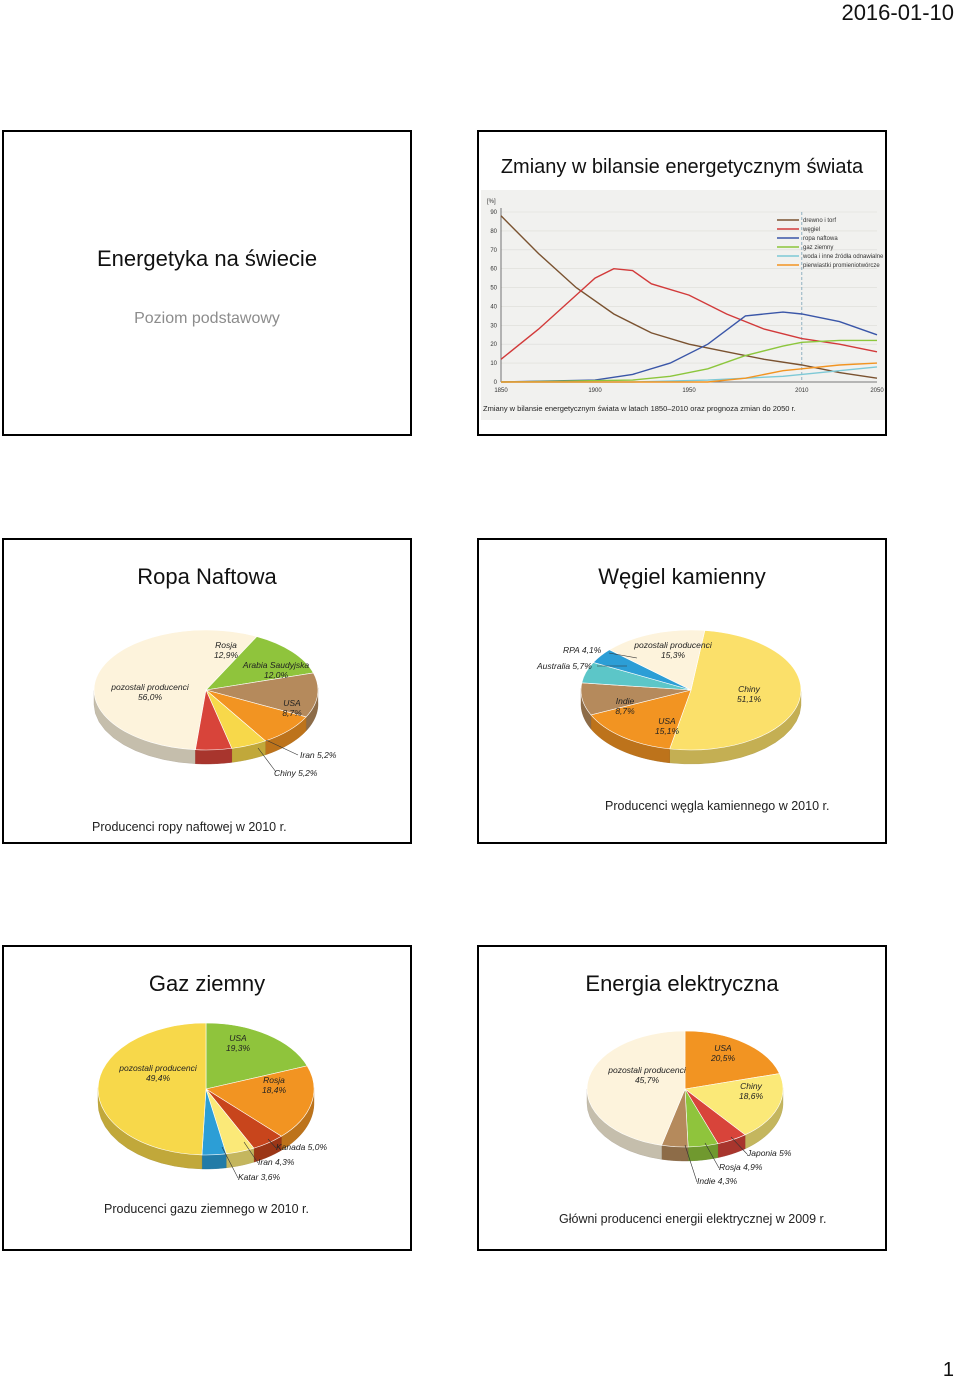  I want to click on chart-background, so click(683, 305).